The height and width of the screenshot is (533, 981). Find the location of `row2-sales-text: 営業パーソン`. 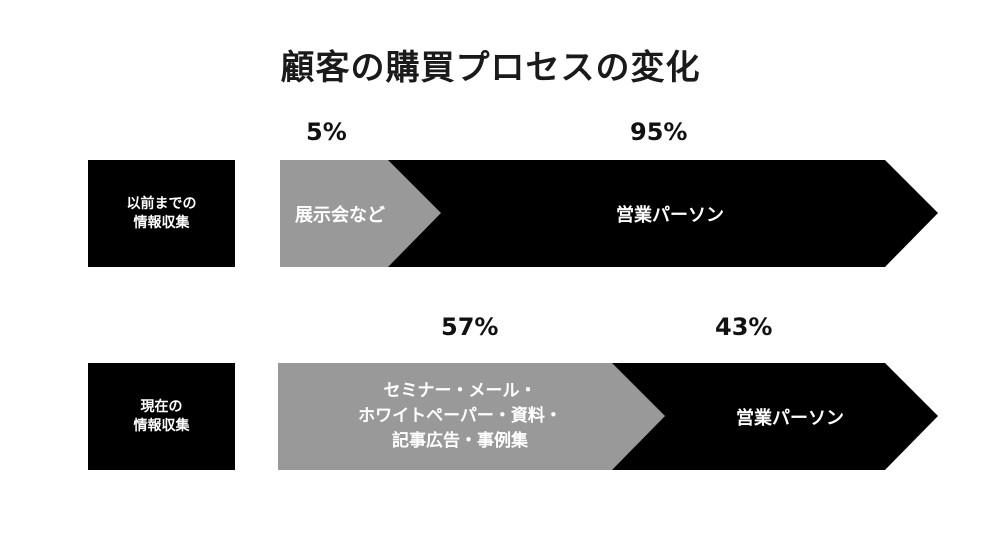

row2-sales-text: 営業パーソン is located at coordinates (790, 418).